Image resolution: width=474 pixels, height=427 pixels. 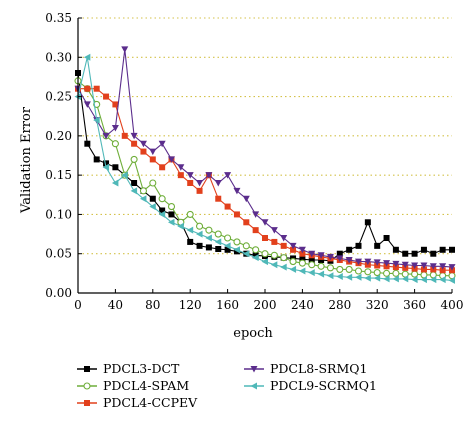 I want to click on y-tick-label: 0.20, so click(x=58, y=136).